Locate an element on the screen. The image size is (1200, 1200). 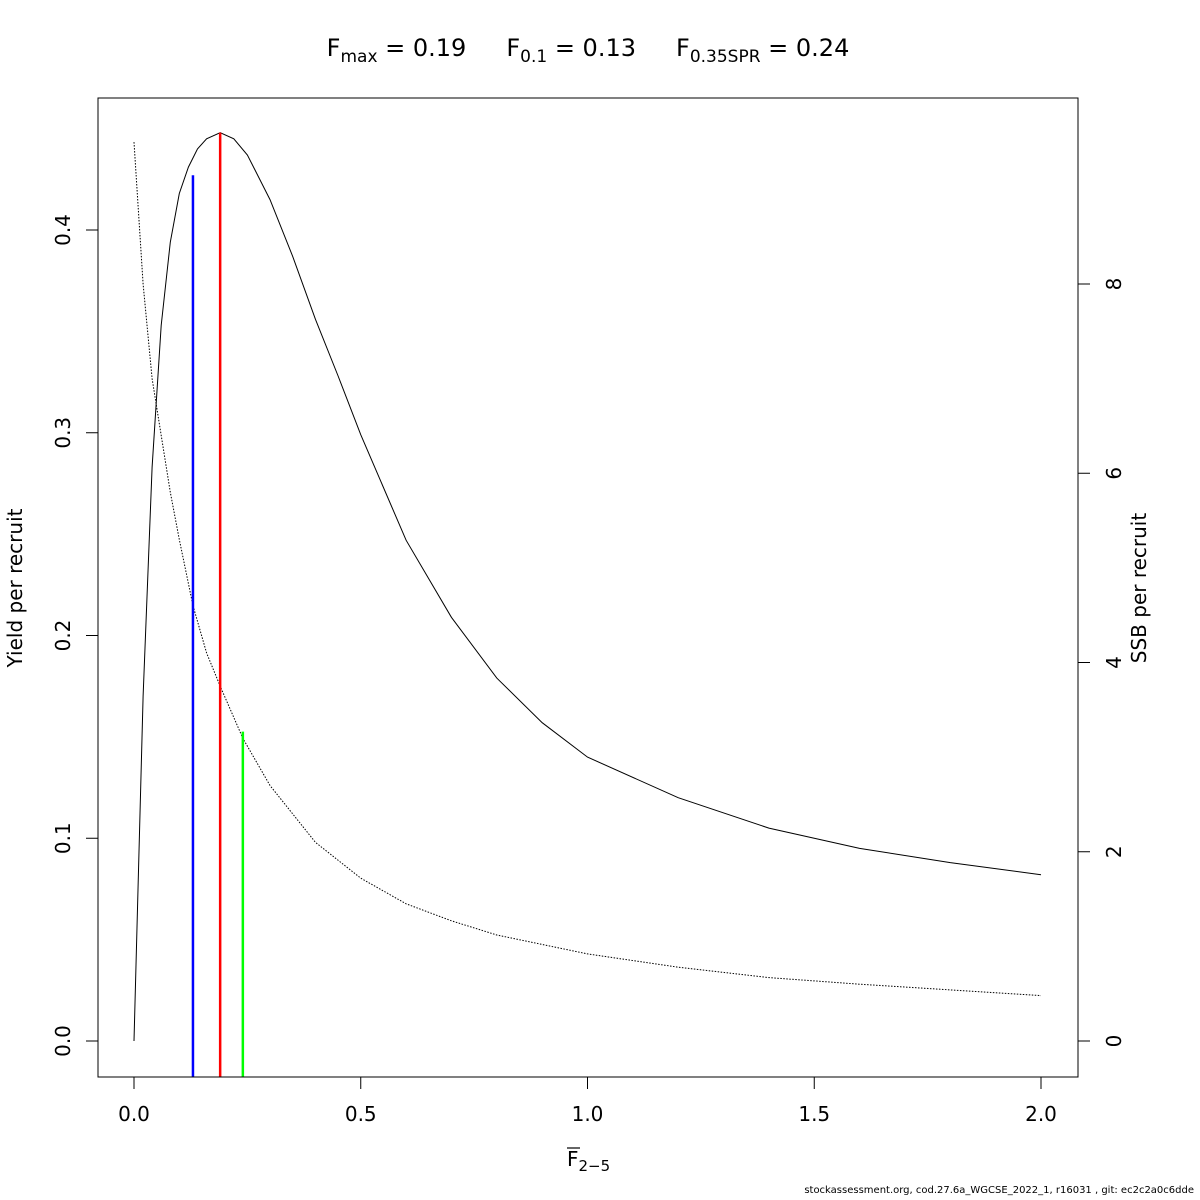
y-left-tick-label: 0.3 is located at coordinates (63, 433).